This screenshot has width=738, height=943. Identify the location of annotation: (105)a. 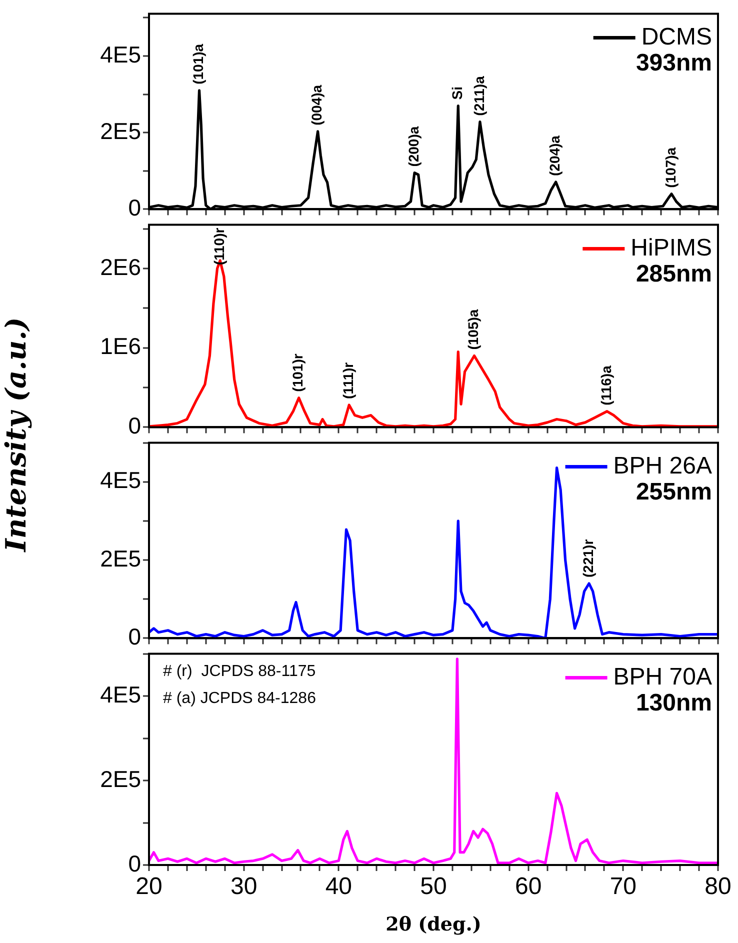
(473, 329).